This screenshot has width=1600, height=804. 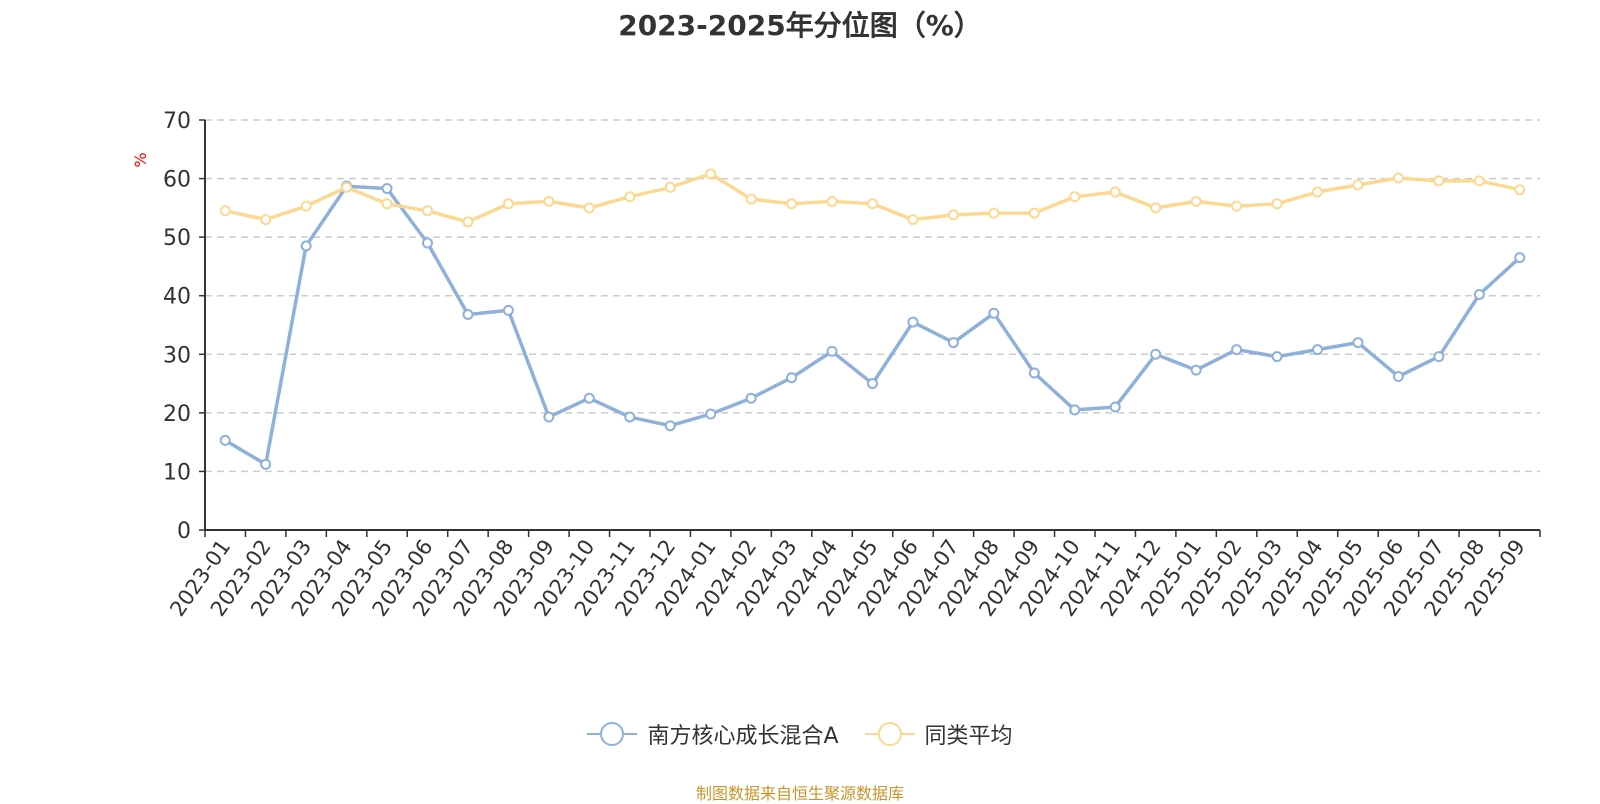 What do you see at coordinates (177, 297) in the screenshot?
I see `y-tick-label: 40` at bounding box center [177, 297].